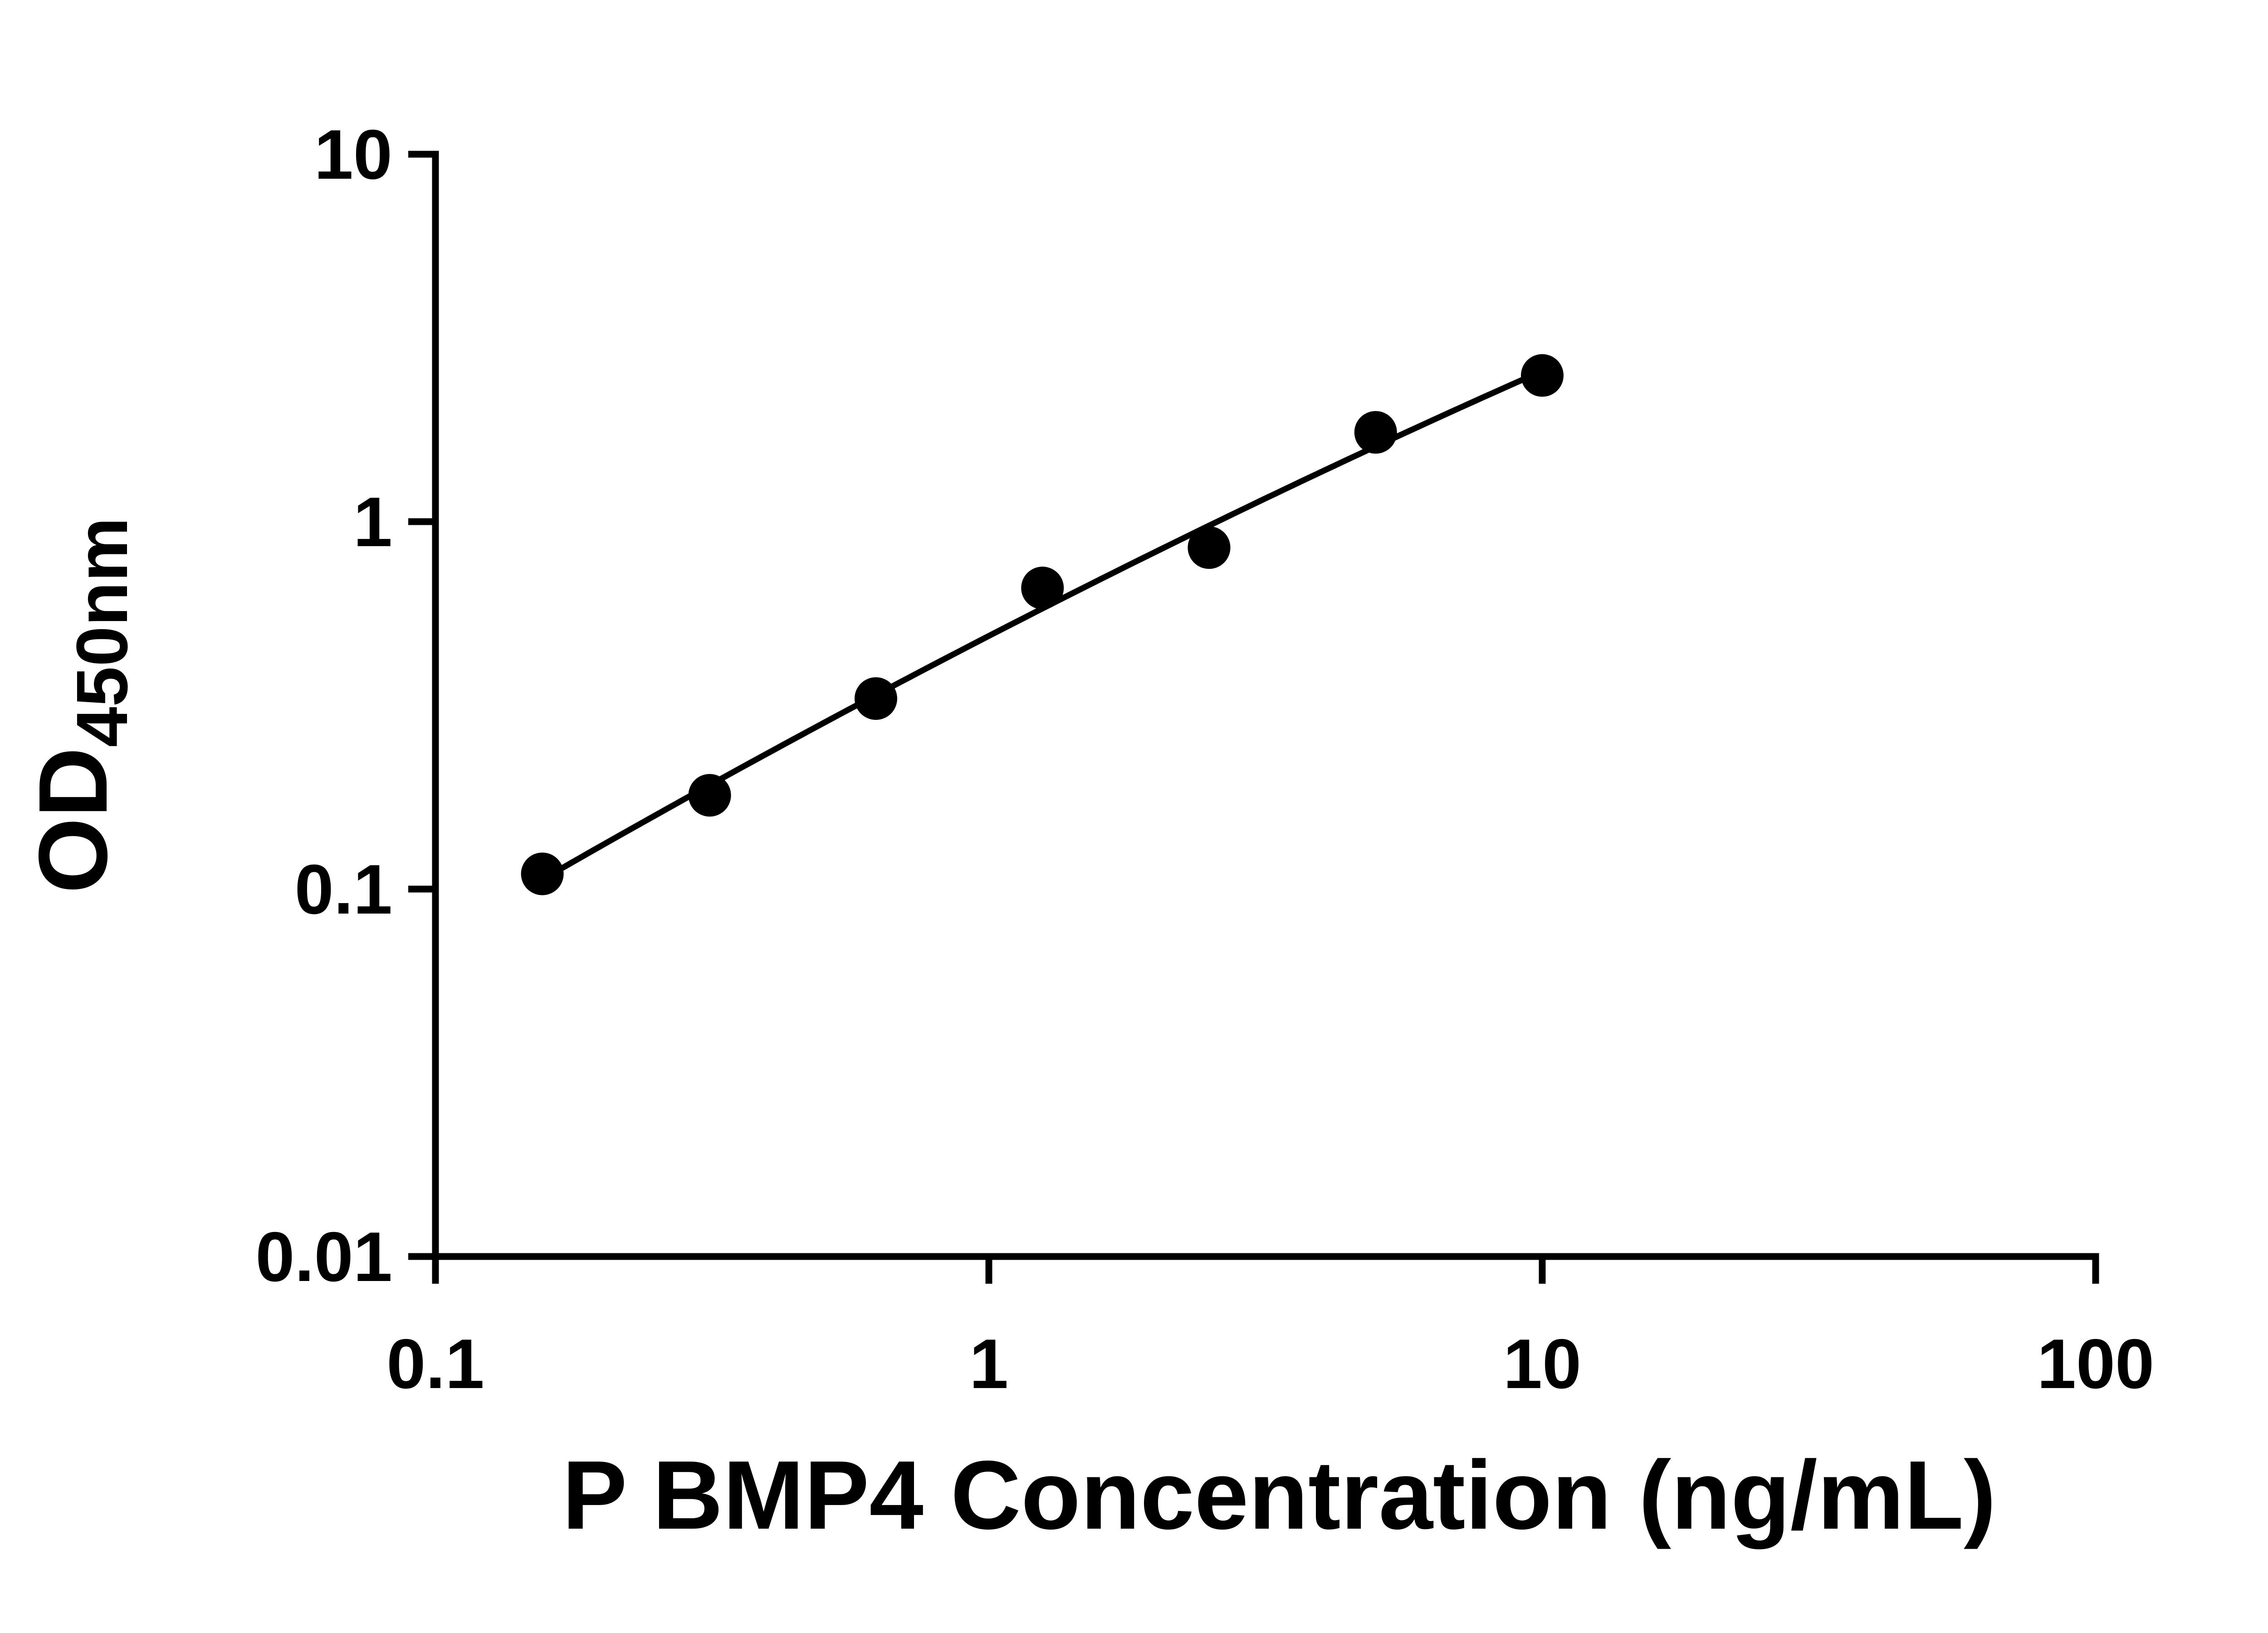  What do you see at coordinates (1542, 1364) in the screenshot?
I see `x-tick-label: 10` at bounding box center [1542, 1364].